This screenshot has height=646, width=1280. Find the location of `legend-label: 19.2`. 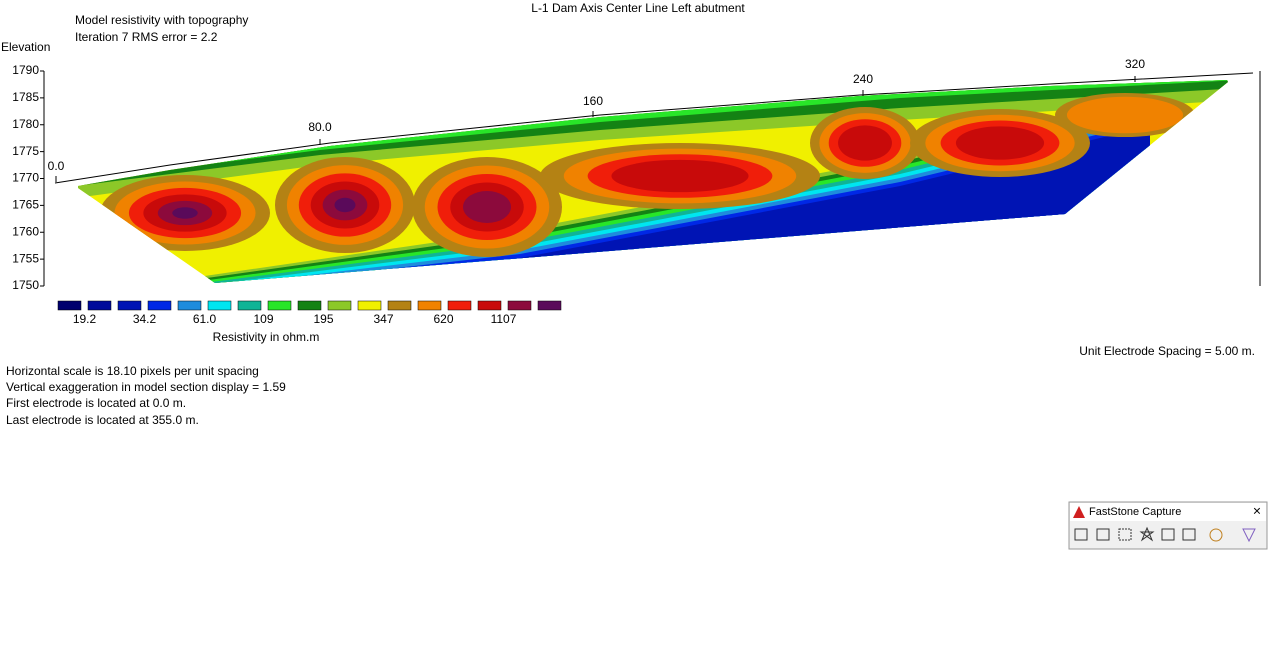

legend-label: 19.2 is located at coordinates (85, 319).